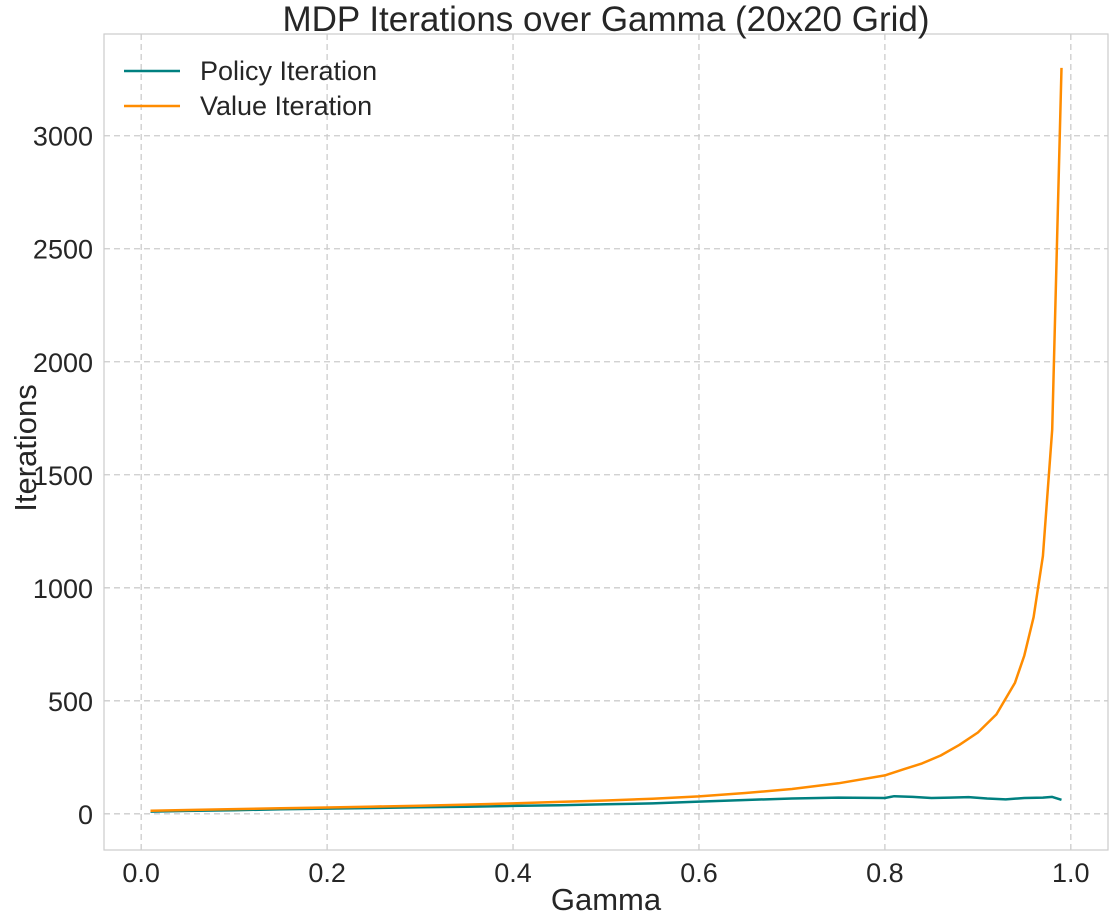 This screenshot has width=1115, height=921. I want to click on x-tick-label: 0.6, so click(699, 873).